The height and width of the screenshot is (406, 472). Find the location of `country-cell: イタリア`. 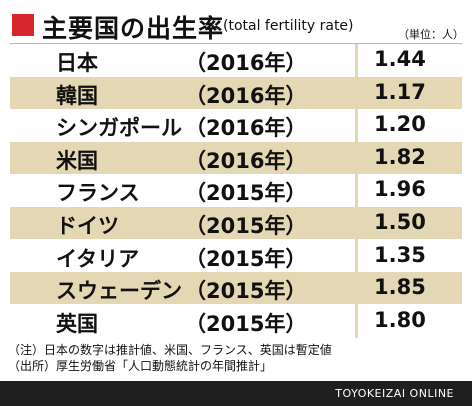

country-cell: イタリア is located at coordinates (98, 258).